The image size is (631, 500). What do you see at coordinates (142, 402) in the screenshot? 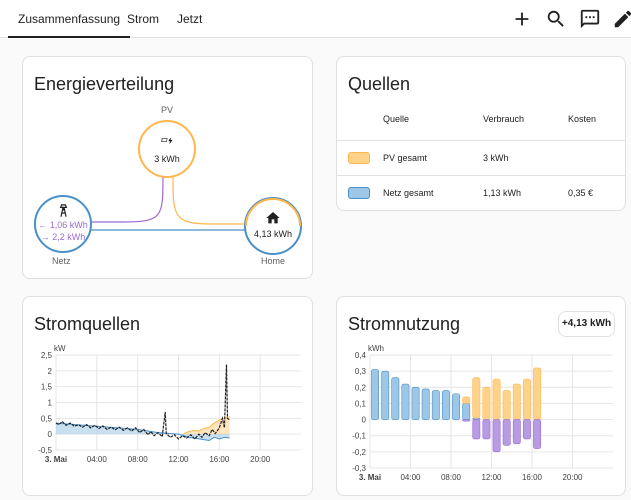
I see `consumption-line` at bounding box center [142, 402].